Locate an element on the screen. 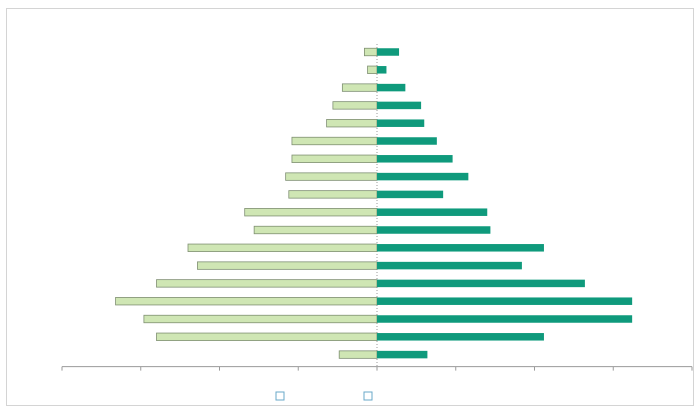  legend-marker-left-series is located at coordinates (280, 396).